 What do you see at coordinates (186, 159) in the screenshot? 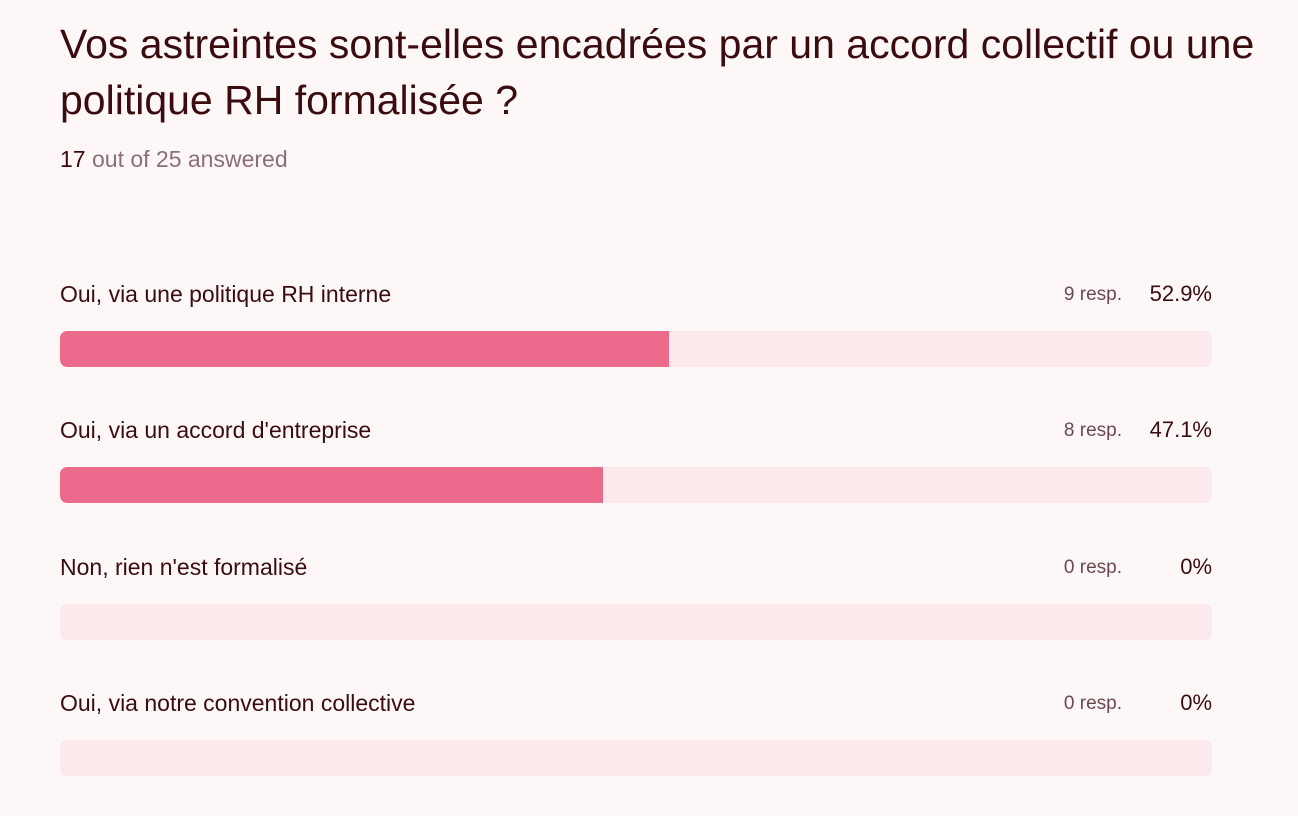
I see `answered-total-text: out of 25 answered` at bounding box center [186, 159].